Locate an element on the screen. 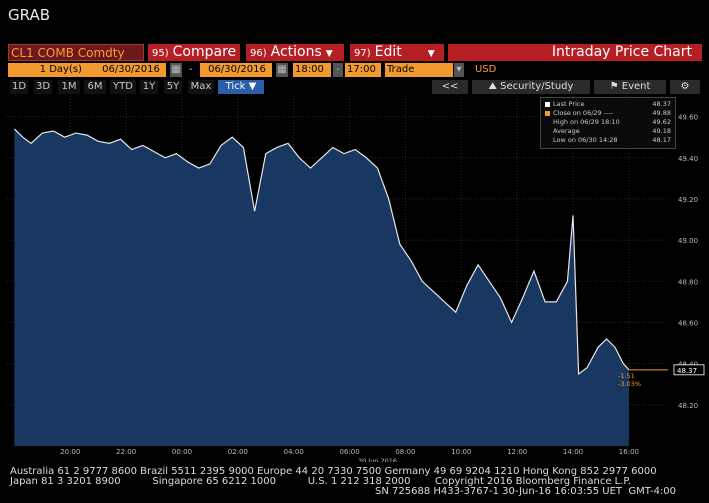 This screenshot has width=709, height=503. legend-label: Average is located at coordinates (566, 131).